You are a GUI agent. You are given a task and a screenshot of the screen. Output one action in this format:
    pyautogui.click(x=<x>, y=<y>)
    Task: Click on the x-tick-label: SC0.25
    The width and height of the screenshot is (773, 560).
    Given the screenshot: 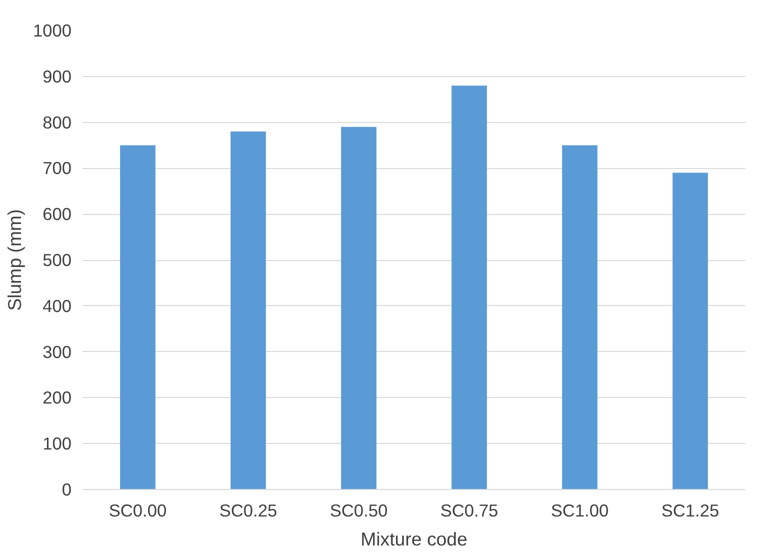 What is the action you would take?
    pyautogui.click(x=248, y=510)
    